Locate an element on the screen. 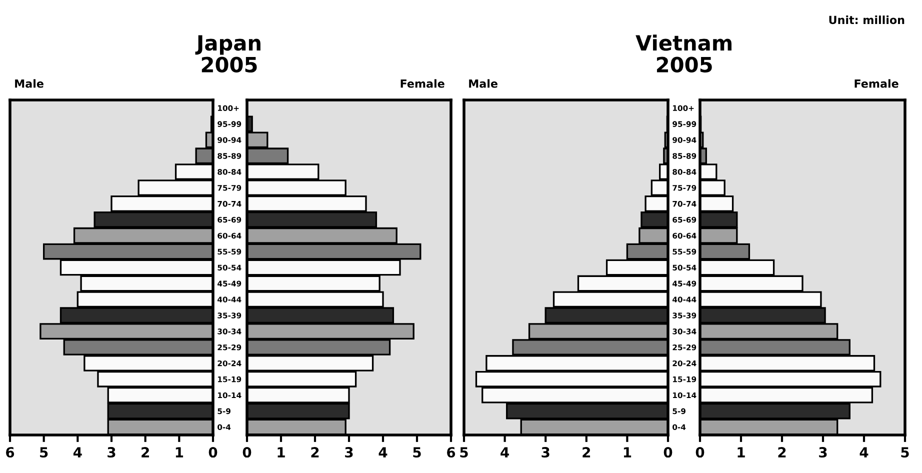 The image size is (922, 473). chart-title: Japan 2005 is located at coordinates (227, 54).